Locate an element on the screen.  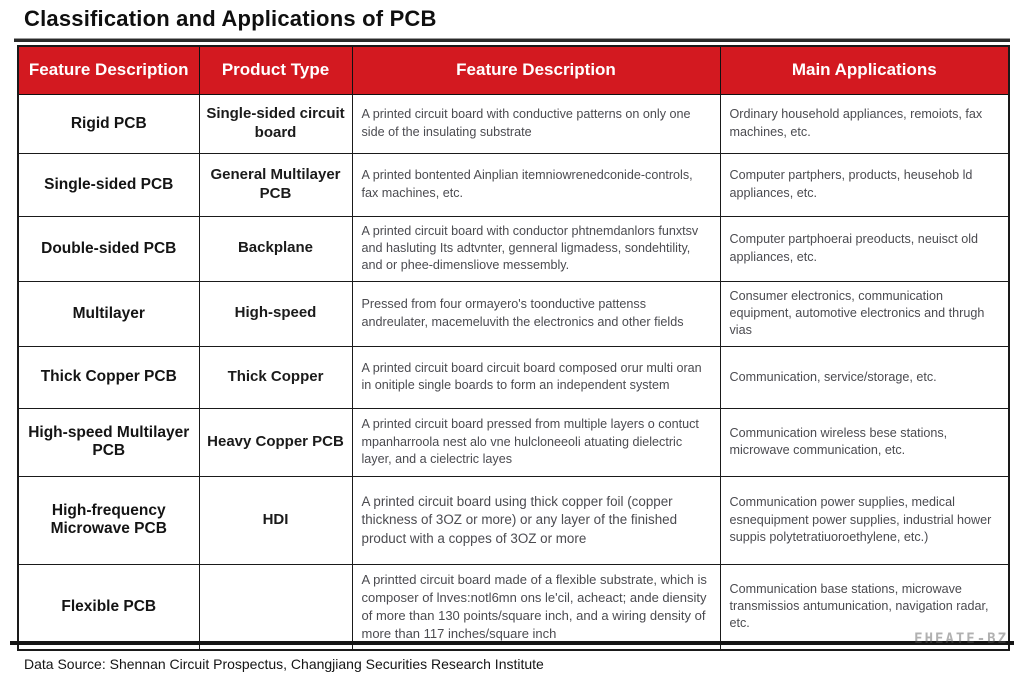
watermark: EHEATE-BZ is located at coordinates (961, 639).